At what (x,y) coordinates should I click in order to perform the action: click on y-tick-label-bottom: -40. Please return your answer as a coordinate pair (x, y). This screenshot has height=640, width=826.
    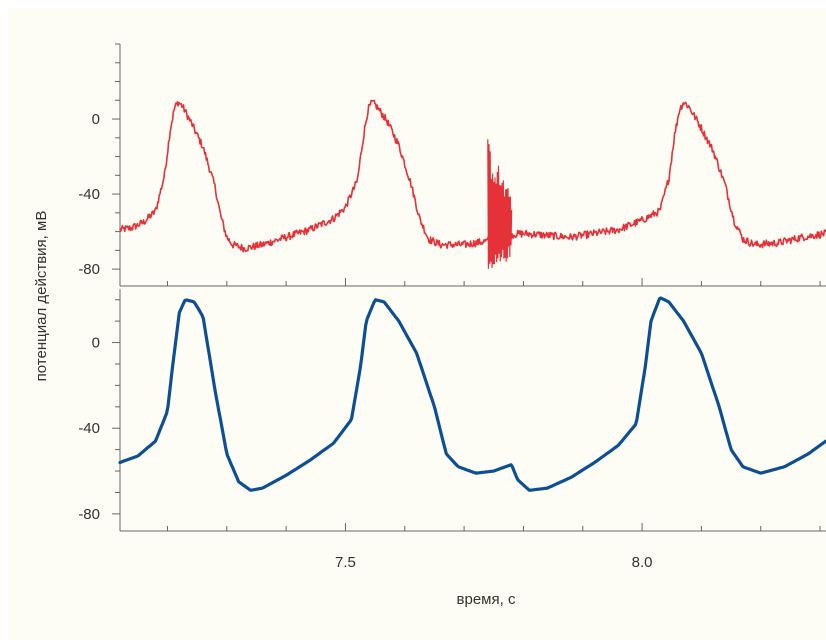
    Looking at the image, I should click on (89, 428).